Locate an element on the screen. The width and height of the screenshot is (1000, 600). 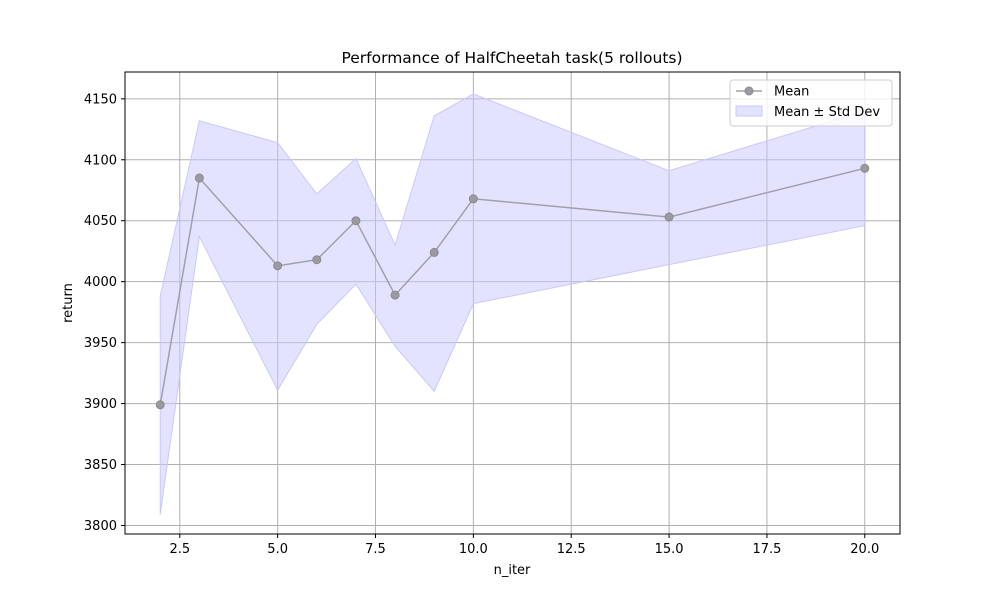
x-tick-label: 10.0 is located at coordinates (473, 549).